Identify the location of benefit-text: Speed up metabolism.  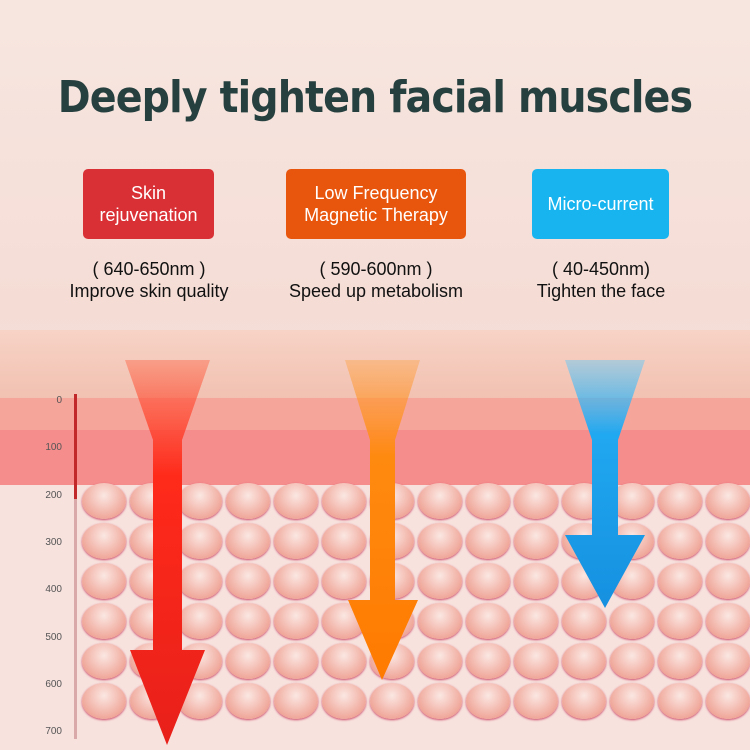
(376, 291).